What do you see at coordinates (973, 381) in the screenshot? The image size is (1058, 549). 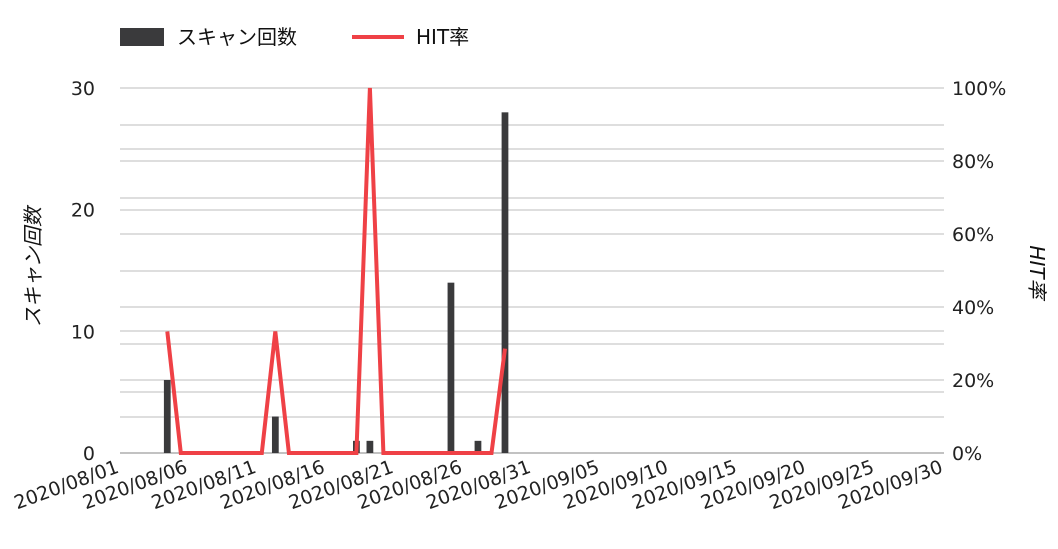 I see `y-right-tick-label: 20%` at bounding box center [973, 381].